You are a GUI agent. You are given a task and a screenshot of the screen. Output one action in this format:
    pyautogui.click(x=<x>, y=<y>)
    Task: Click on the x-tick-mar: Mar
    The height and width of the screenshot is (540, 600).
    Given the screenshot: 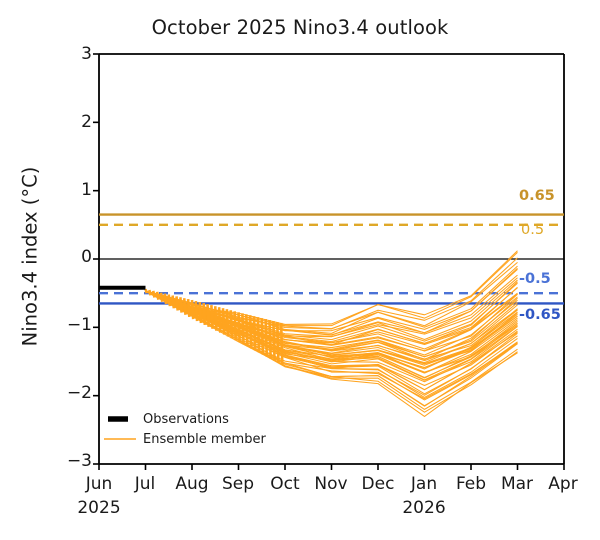 What is the action you would take?
    pyautogui.click(x=517, y=484)
    